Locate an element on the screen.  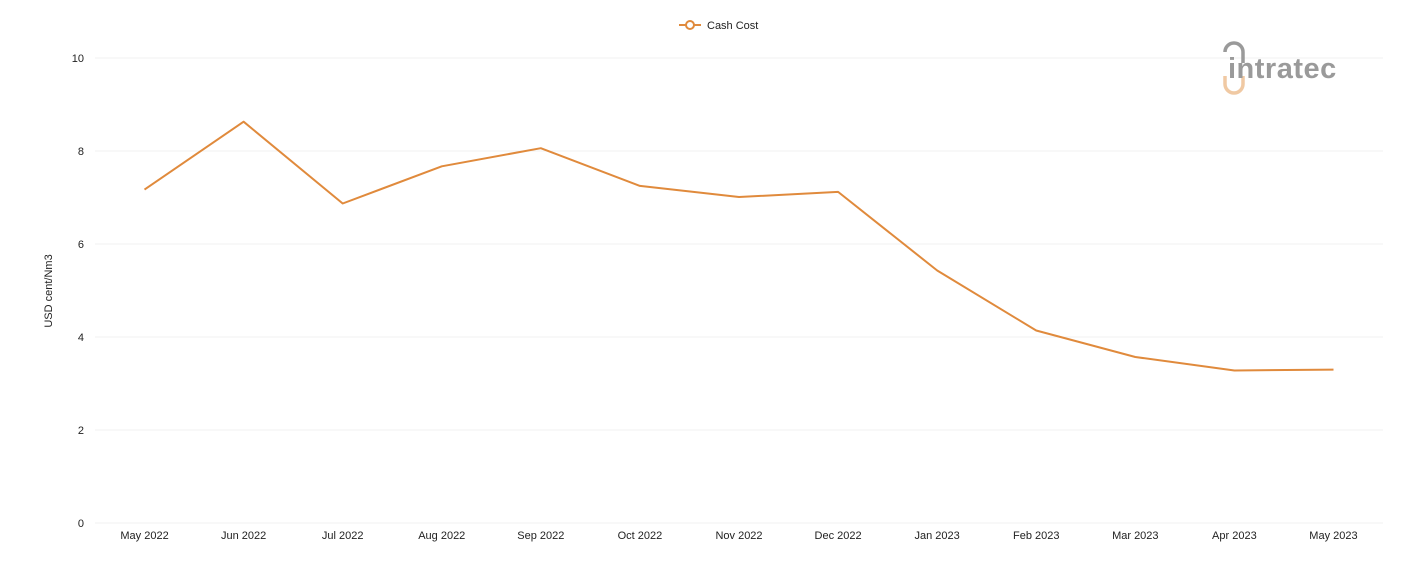
x-tick-label: Jan 2023 is located at coordinates (937, 536).